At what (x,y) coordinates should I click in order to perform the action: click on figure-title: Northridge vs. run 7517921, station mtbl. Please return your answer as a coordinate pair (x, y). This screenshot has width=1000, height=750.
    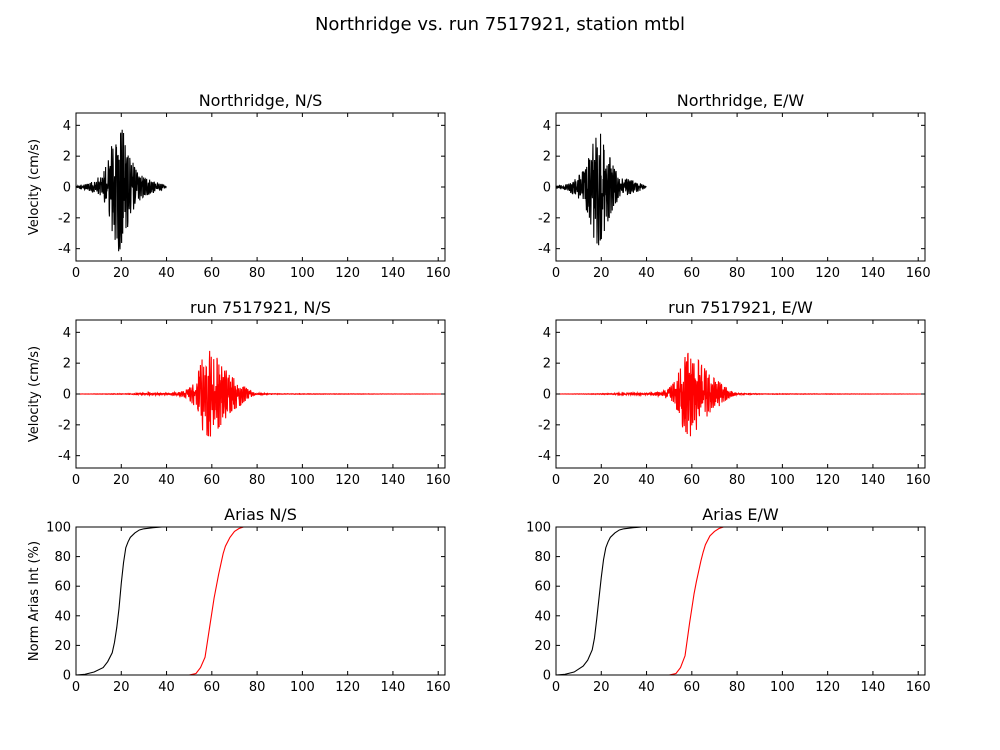
    Looking at the image, I should click on (500, 24).